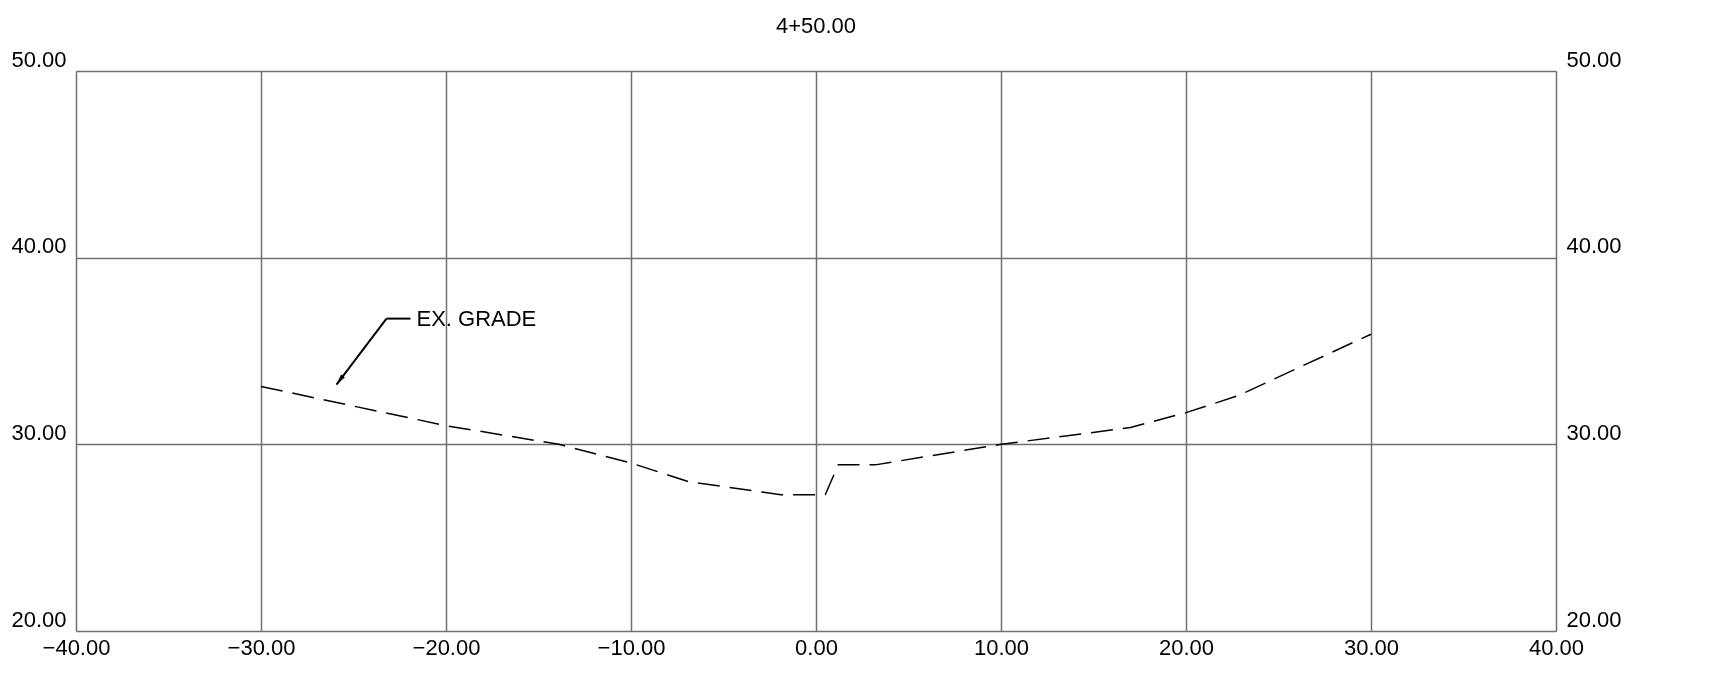 The image size is (1729, 691). Describe the element at coordinates (1594, 432) in the screenshot. I see `y2-tick-label: 30.00` at that location.